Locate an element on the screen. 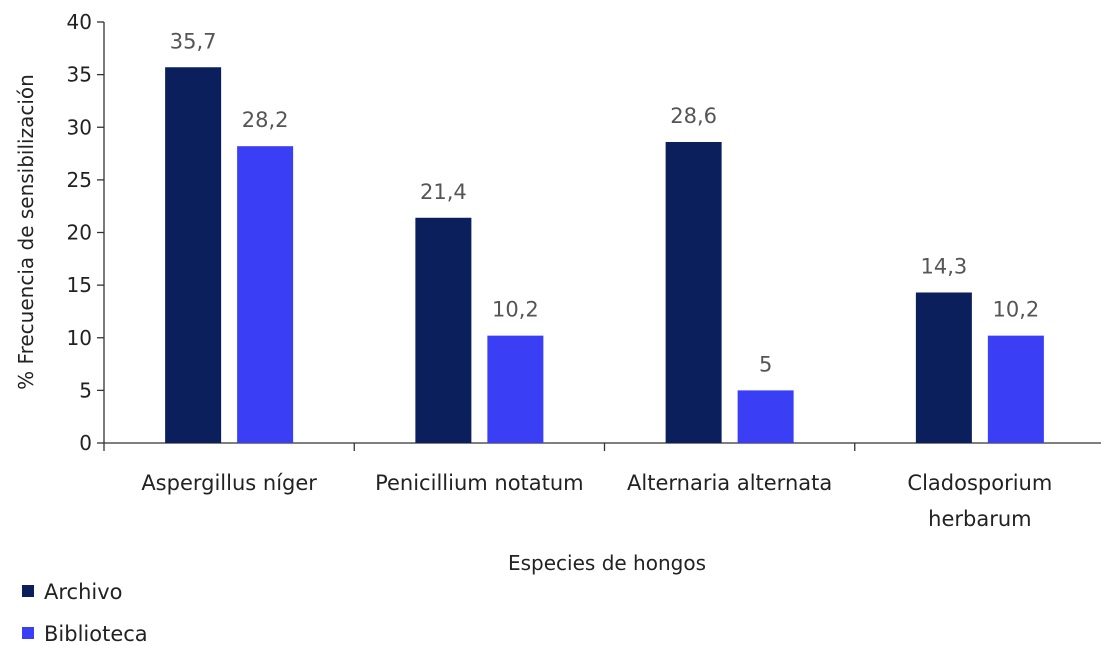 Image resolution: width=1101 pixels, height=645 pixels. data-label: 28,6 is located at coordinates (693, 116).